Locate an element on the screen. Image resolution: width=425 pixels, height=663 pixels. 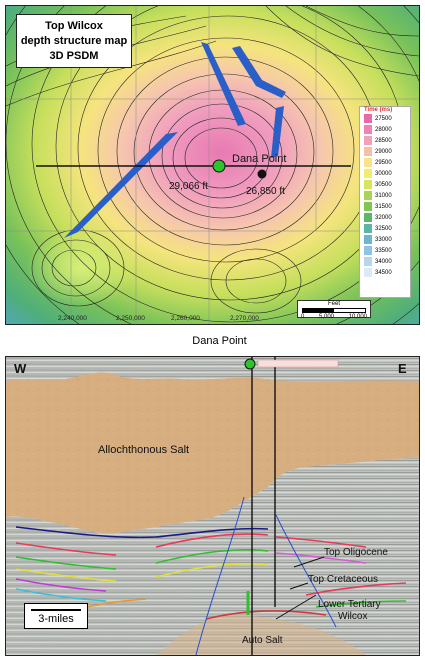
well-top-marker is located at coordinates (250, 364).